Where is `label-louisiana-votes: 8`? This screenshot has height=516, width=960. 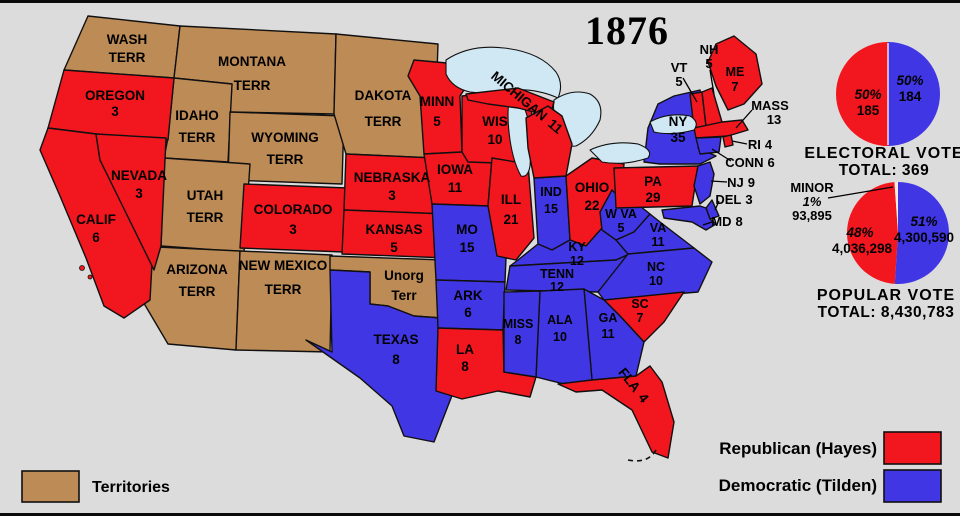
label-louisiana-votes: 8 is located at coordinates (465, 366).